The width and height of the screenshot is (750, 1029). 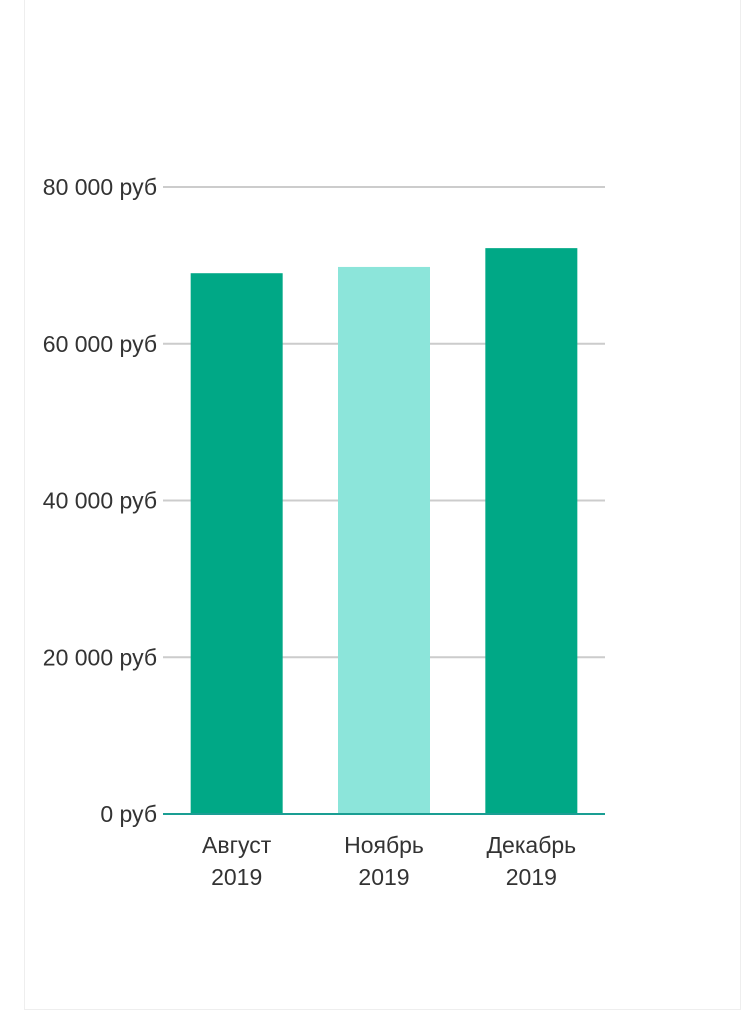 I want to click on y-tick-label: 20 000 руб, so click(x=100, y=657).